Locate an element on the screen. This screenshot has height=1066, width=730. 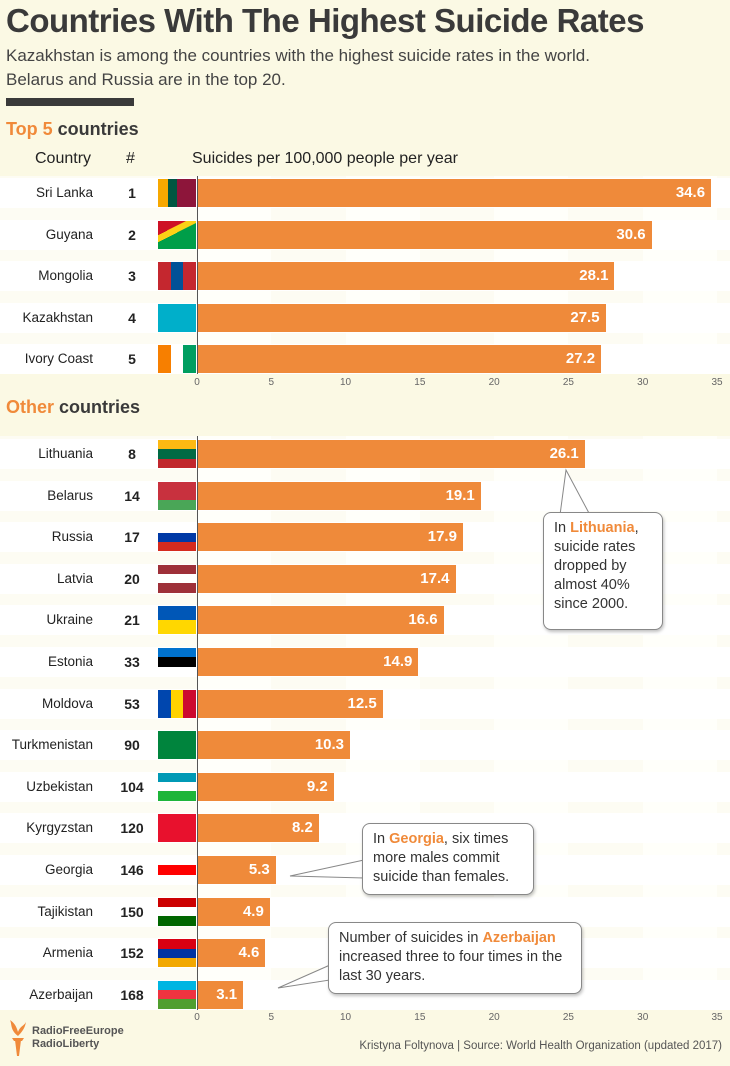
country-label: Mongolia is located at coordinates (65, 275).